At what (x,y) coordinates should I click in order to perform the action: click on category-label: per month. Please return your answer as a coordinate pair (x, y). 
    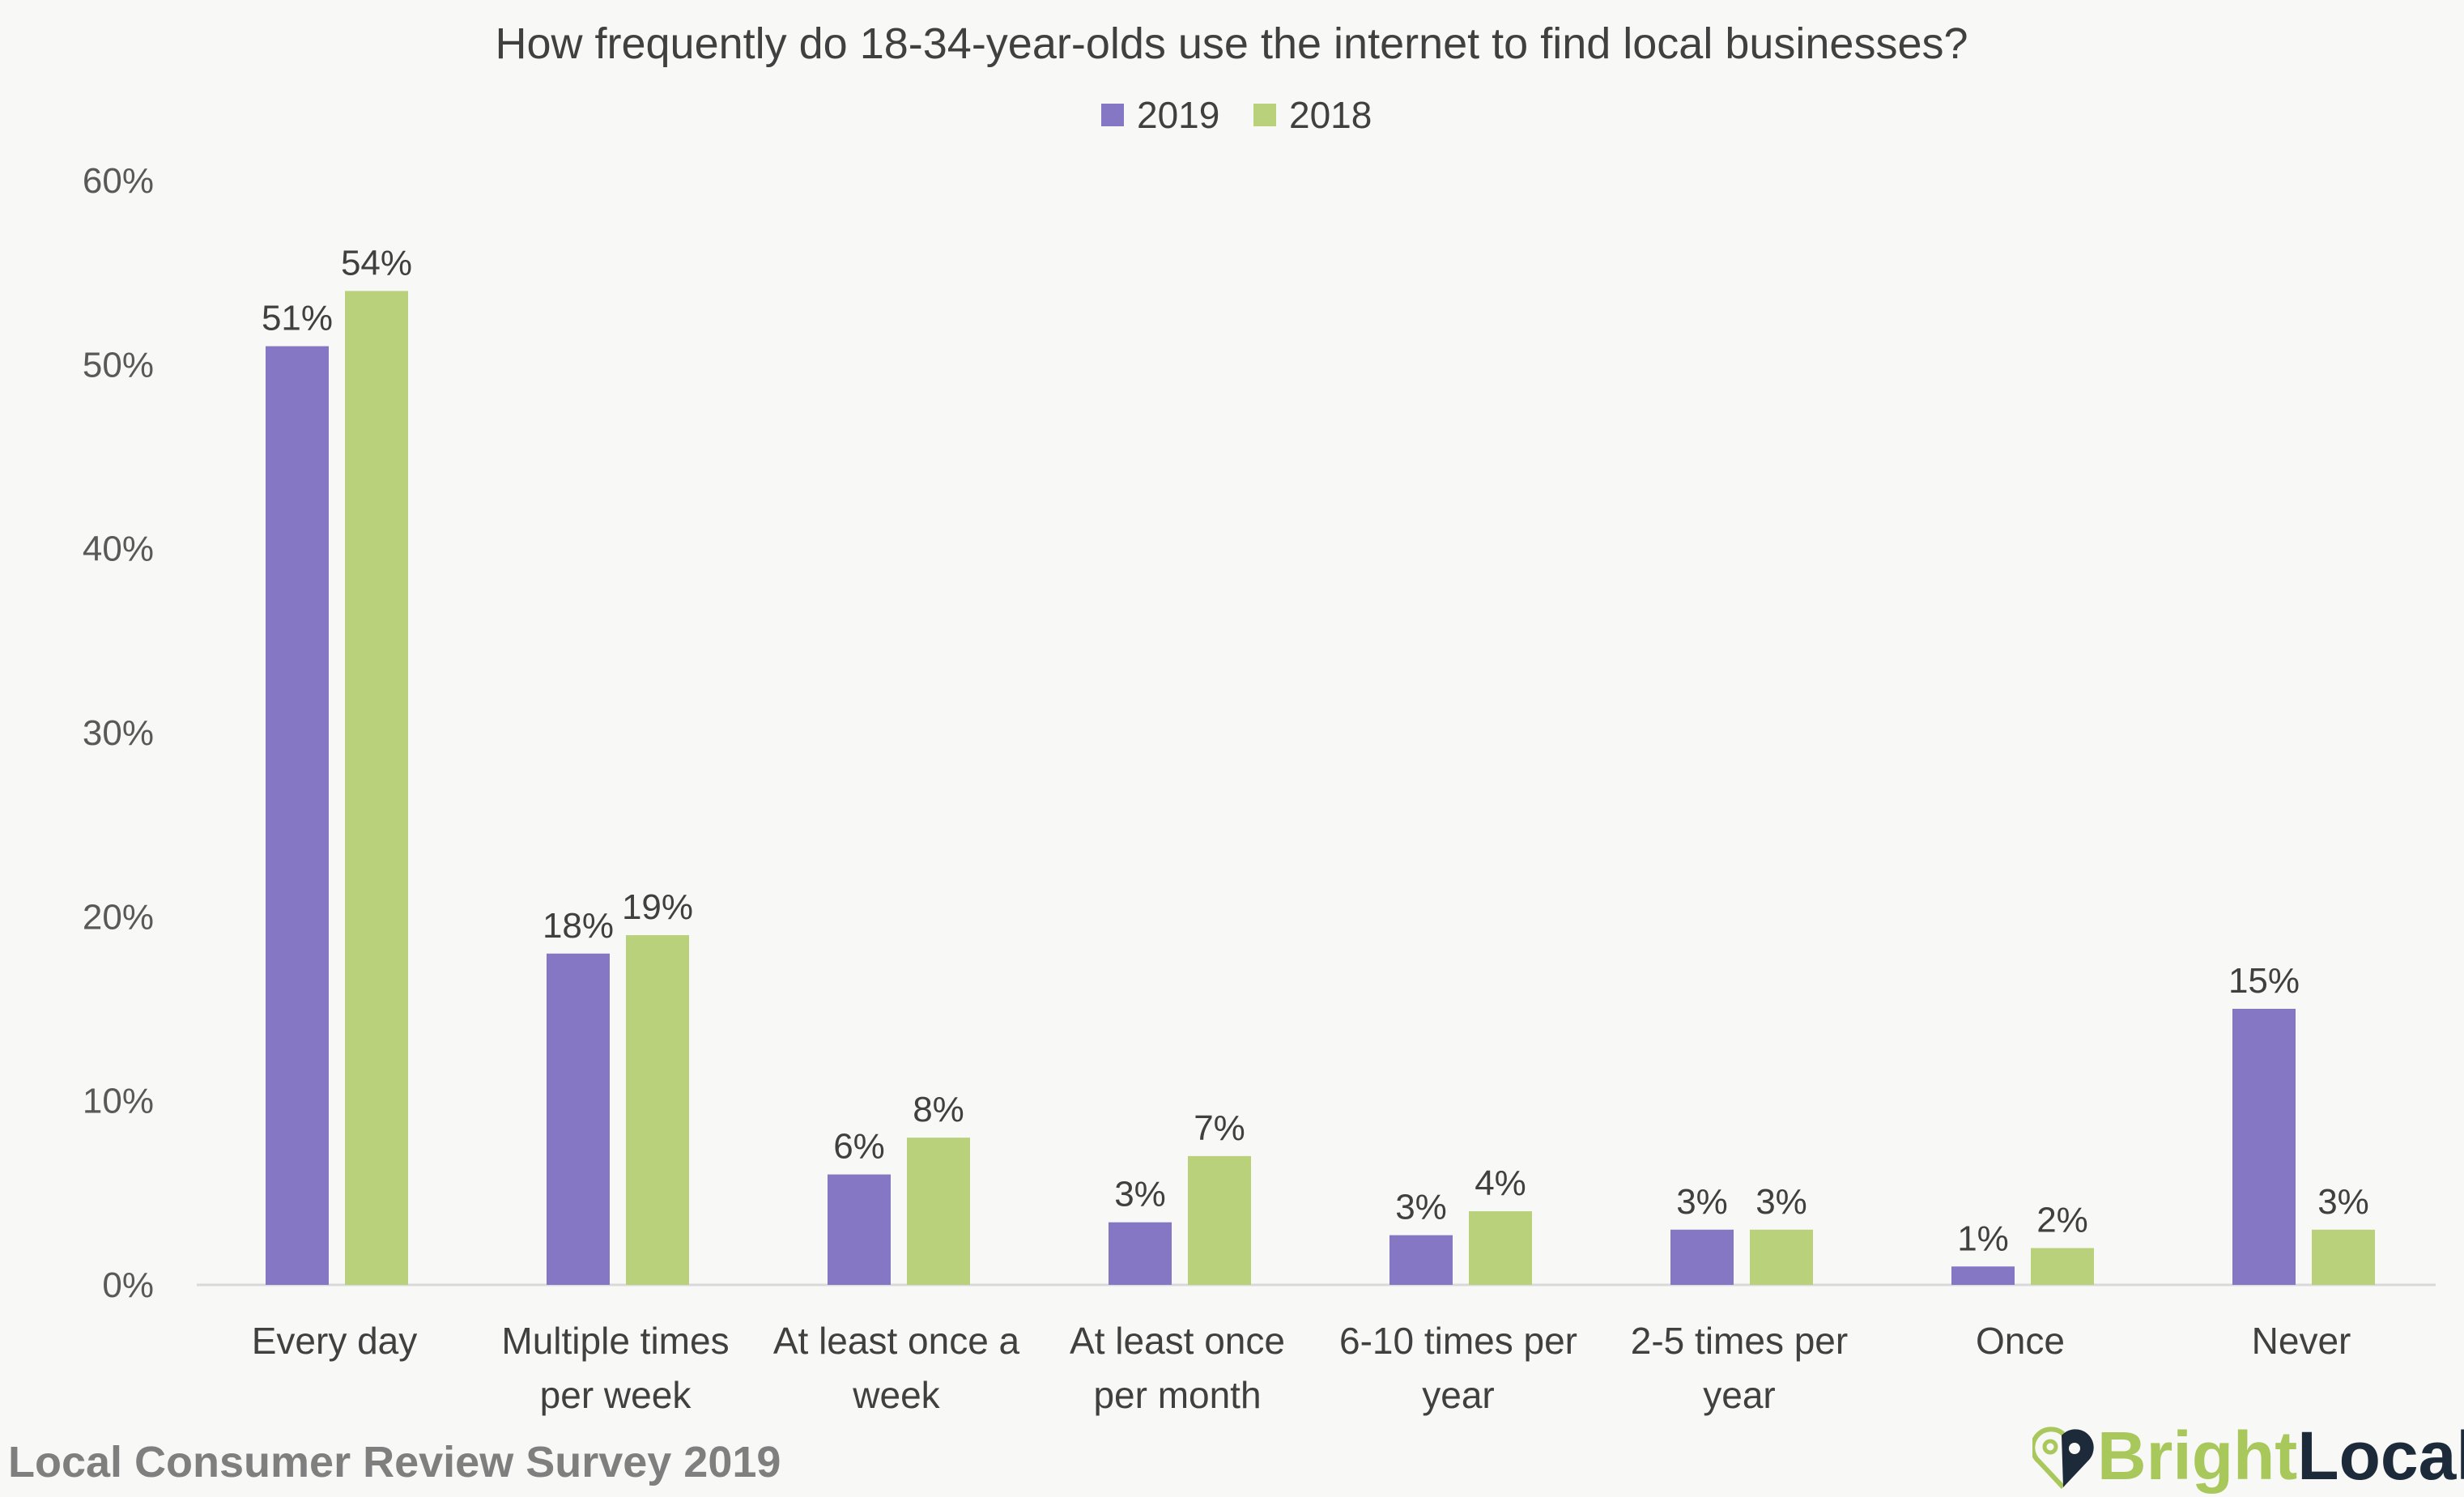
    Looking at the image, I should click on (1177, 1395).